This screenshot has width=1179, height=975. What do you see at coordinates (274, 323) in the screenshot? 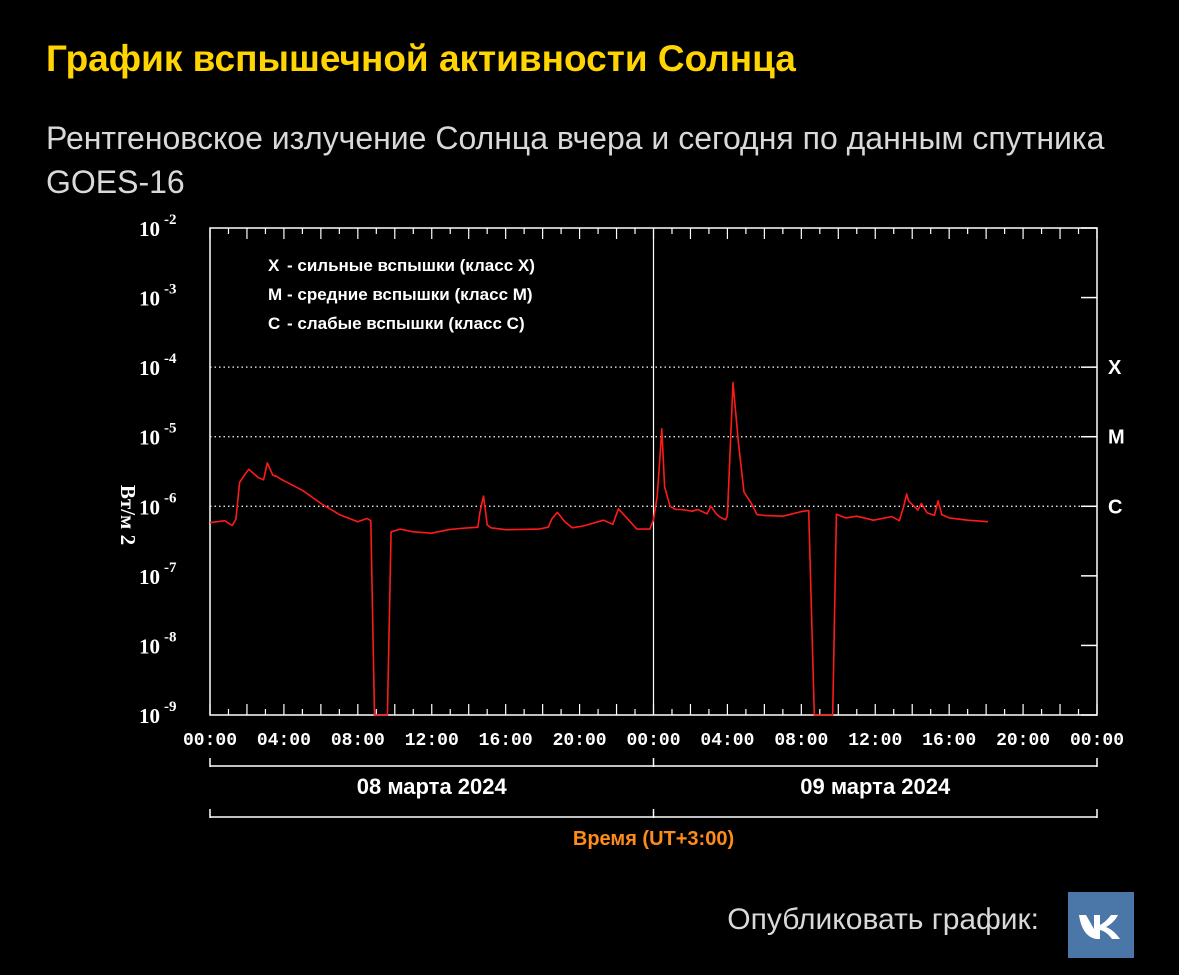
I see `legend-key: C` at bounding box center [274, 323].